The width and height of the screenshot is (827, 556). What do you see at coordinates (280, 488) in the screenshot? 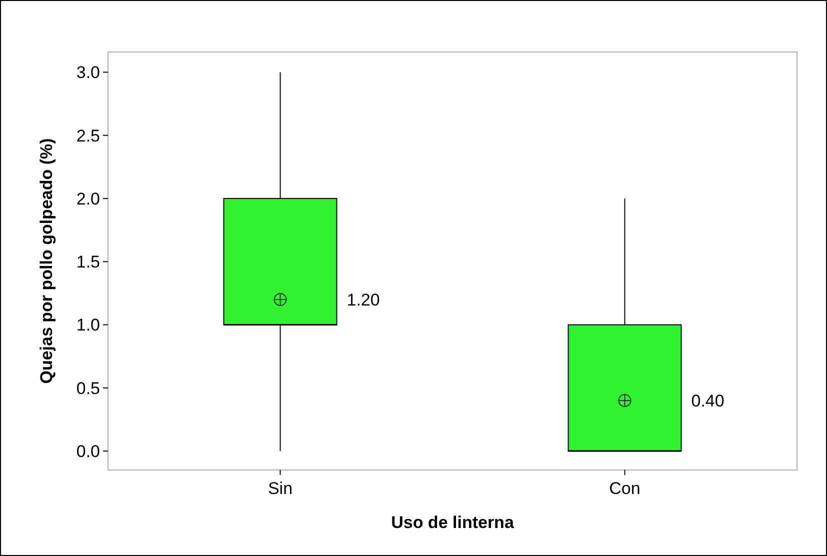
I see `x-tick-label: Sin` at bounding box center [280, 488].